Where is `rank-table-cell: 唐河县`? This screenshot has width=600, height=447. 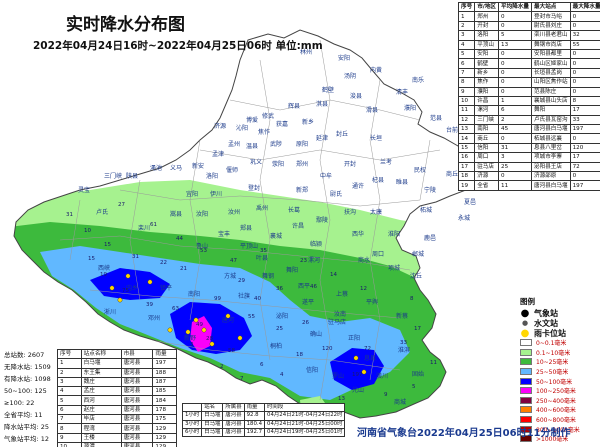
rank-table-cell: 唐河县 is located at coordinates (137, 372).